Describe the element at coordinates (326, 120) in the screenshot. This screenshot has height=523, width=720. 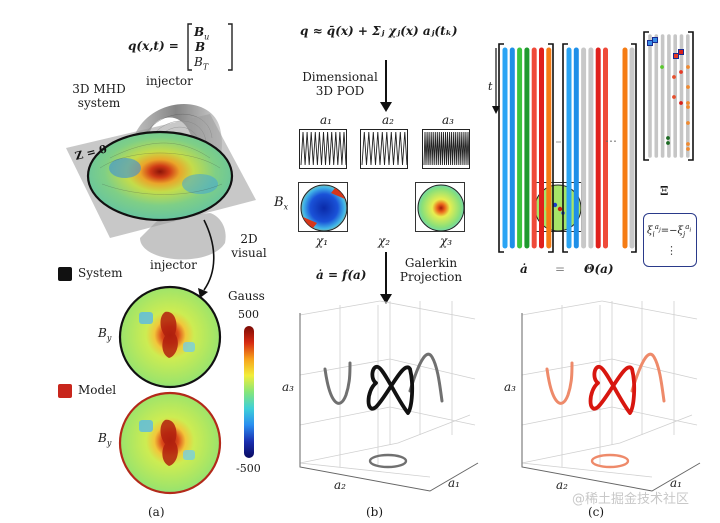
I see `ts-label-a1: a₁` at that location.